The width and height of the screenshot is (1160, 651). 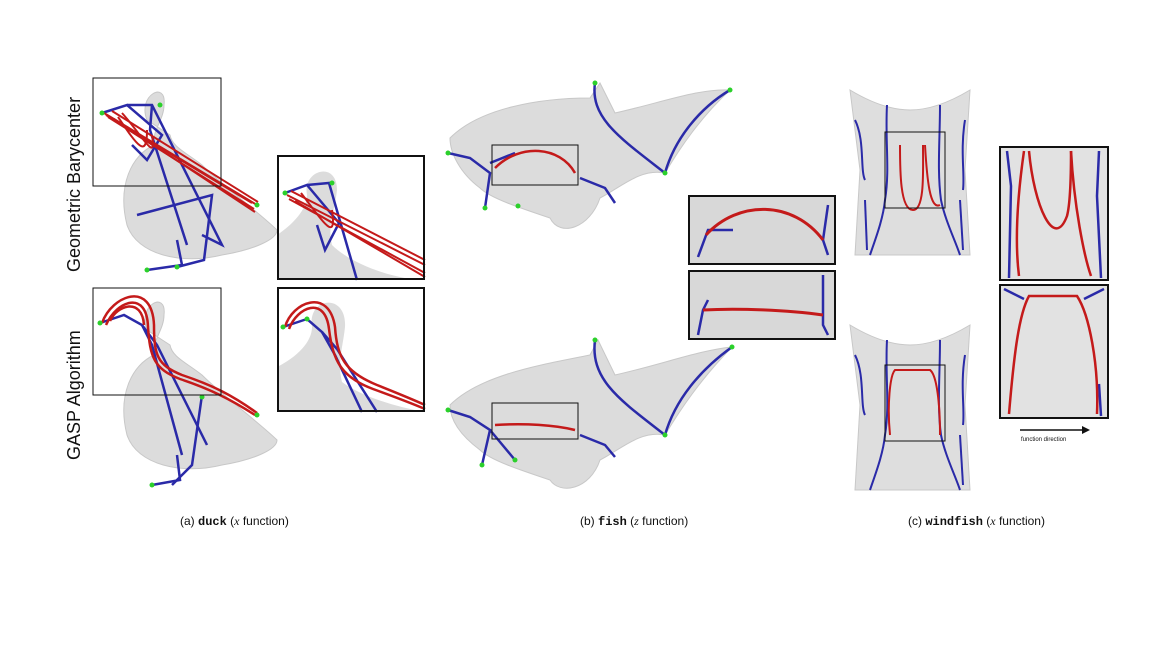 What do you see at coordinates (237, 521) in the screenshot?
I see `caption-duck-var: x` at bounding box center [237, 521].